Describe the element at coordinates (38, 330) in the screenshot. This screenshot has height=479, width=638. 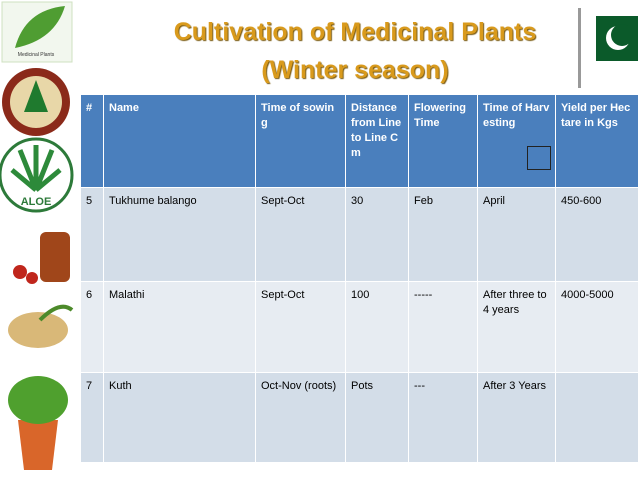
I see `ginger` at that location.